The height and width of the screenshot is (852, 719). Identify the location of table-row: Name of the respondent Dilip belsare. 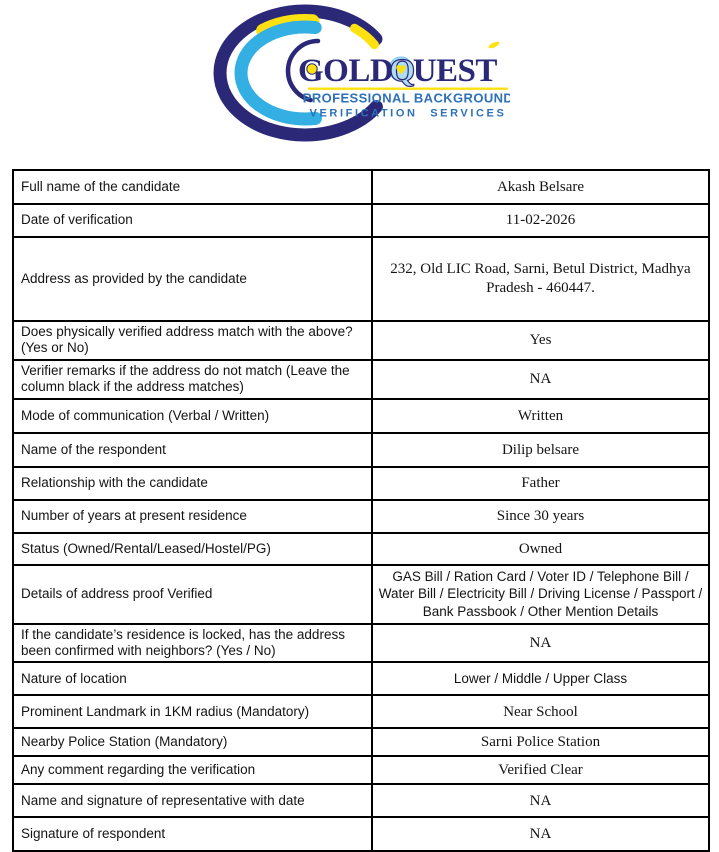
(361, 449).